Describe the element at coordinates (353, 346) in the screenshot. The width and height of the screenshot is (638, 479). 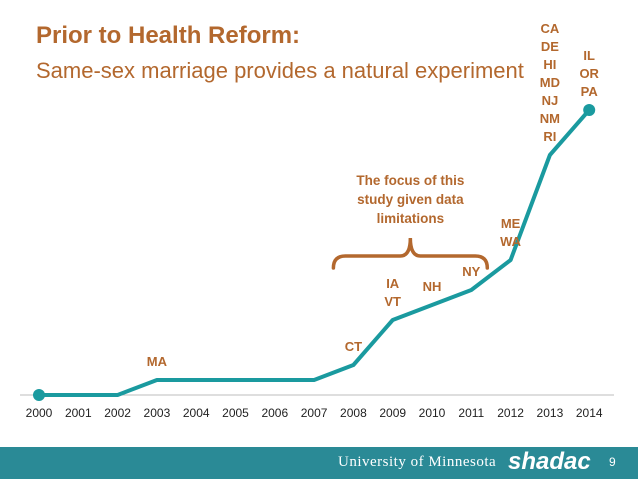
I see `state-annotation: CT` at that location.